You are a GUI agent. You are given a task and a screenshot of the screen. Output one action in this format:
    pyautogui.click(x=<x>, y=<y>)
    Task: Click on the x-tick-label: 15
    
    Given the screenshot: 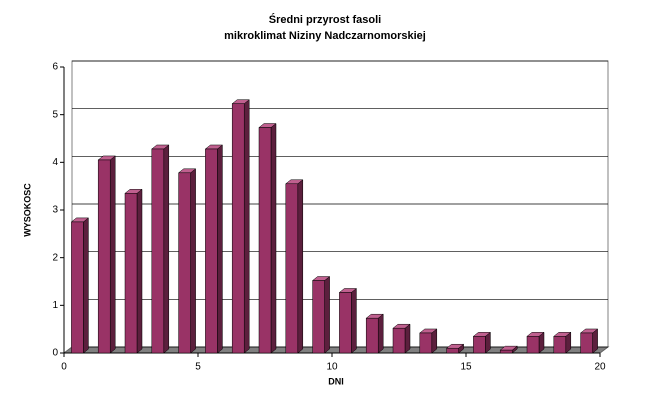 What is the action you would take?
    pyautogui.click(x=466, y=367)
    